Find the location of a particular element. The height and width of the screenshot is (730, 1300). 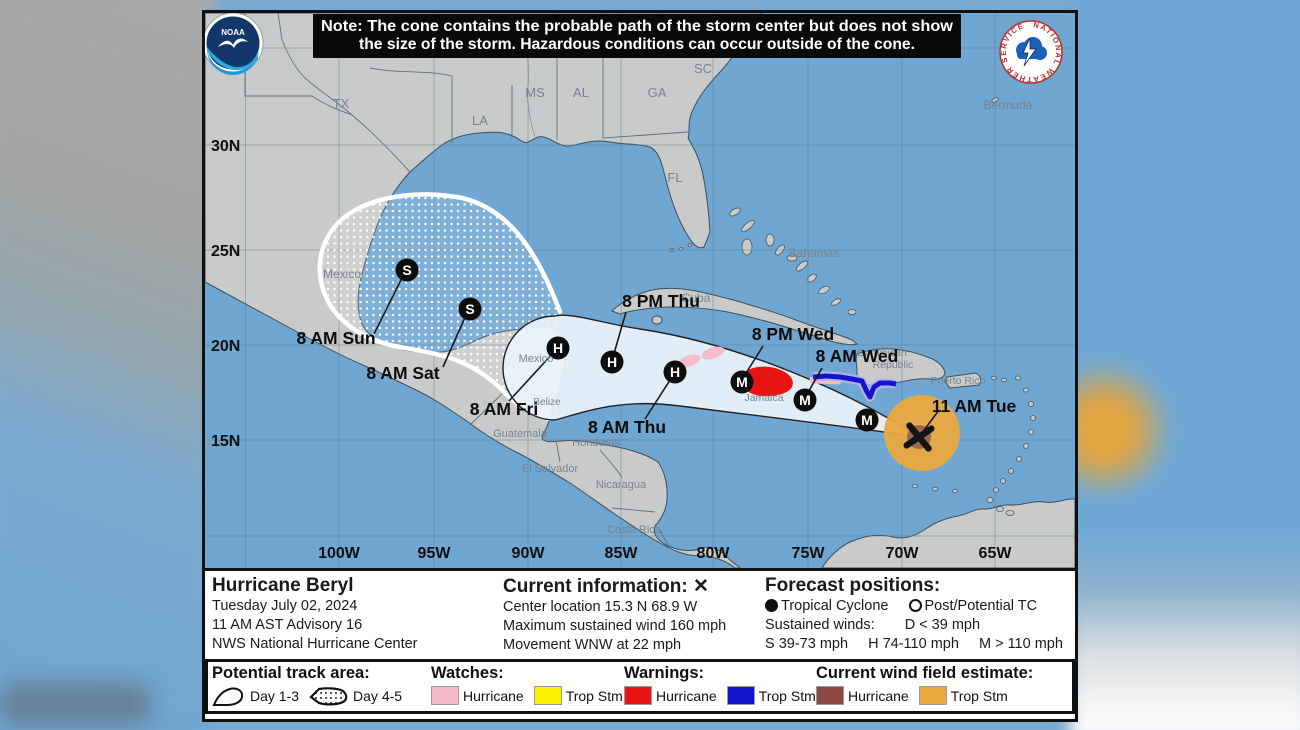

place-label: AL is located at coordinates (581, 92).